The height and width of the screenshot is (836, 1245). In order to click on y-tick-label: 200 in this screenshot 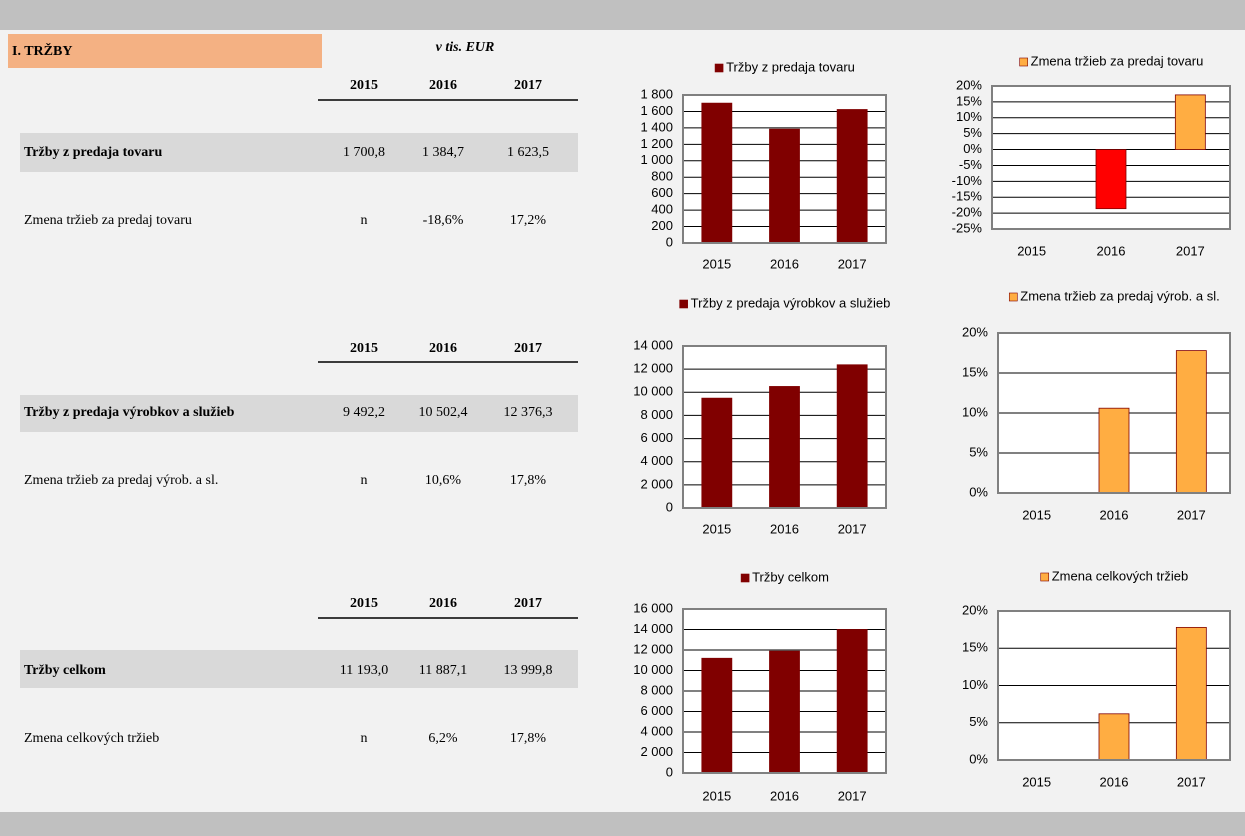, I will do `click(662, 225)`.